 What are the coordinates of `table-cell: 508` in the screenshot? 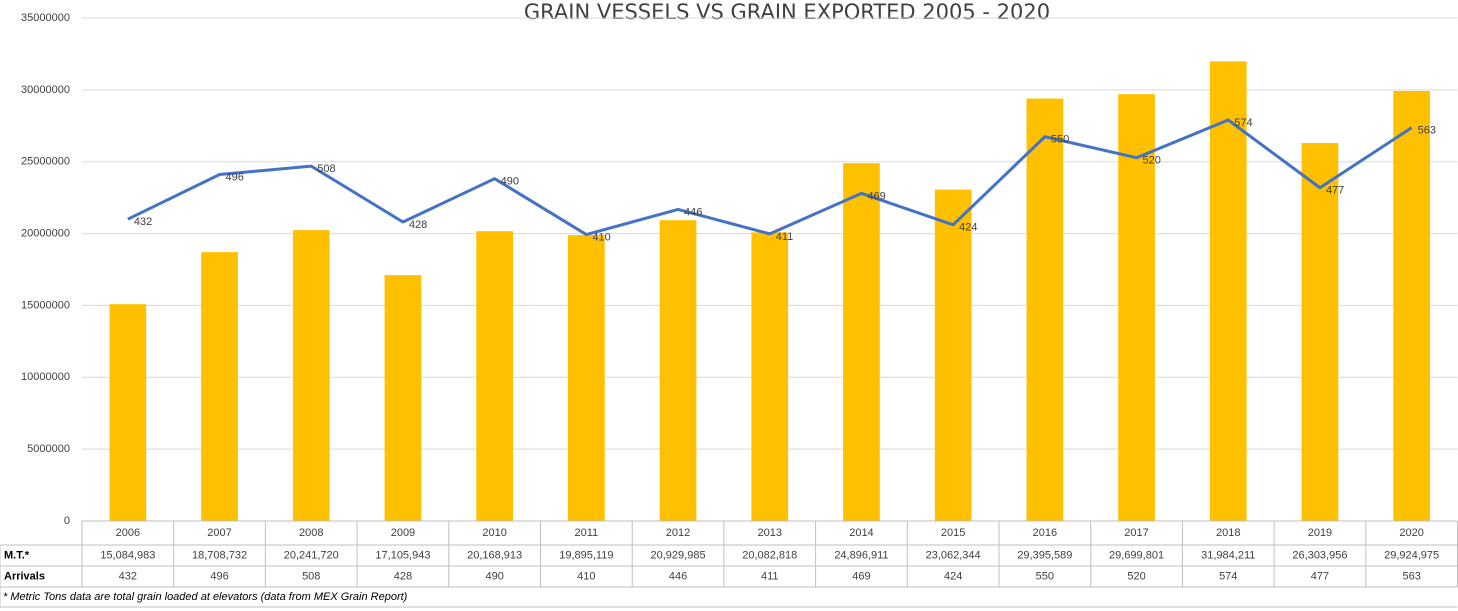 It's located at (311, 576).